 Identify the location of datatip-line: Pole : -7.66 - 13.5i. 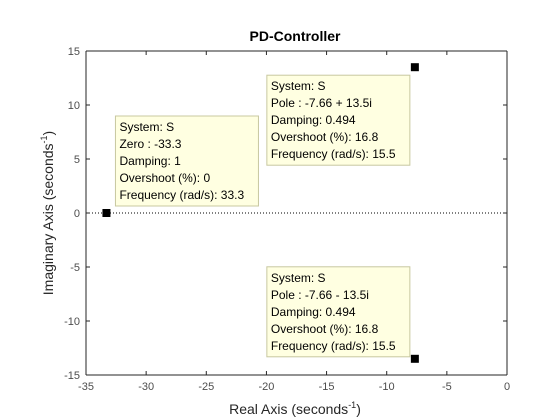
(320, 295).